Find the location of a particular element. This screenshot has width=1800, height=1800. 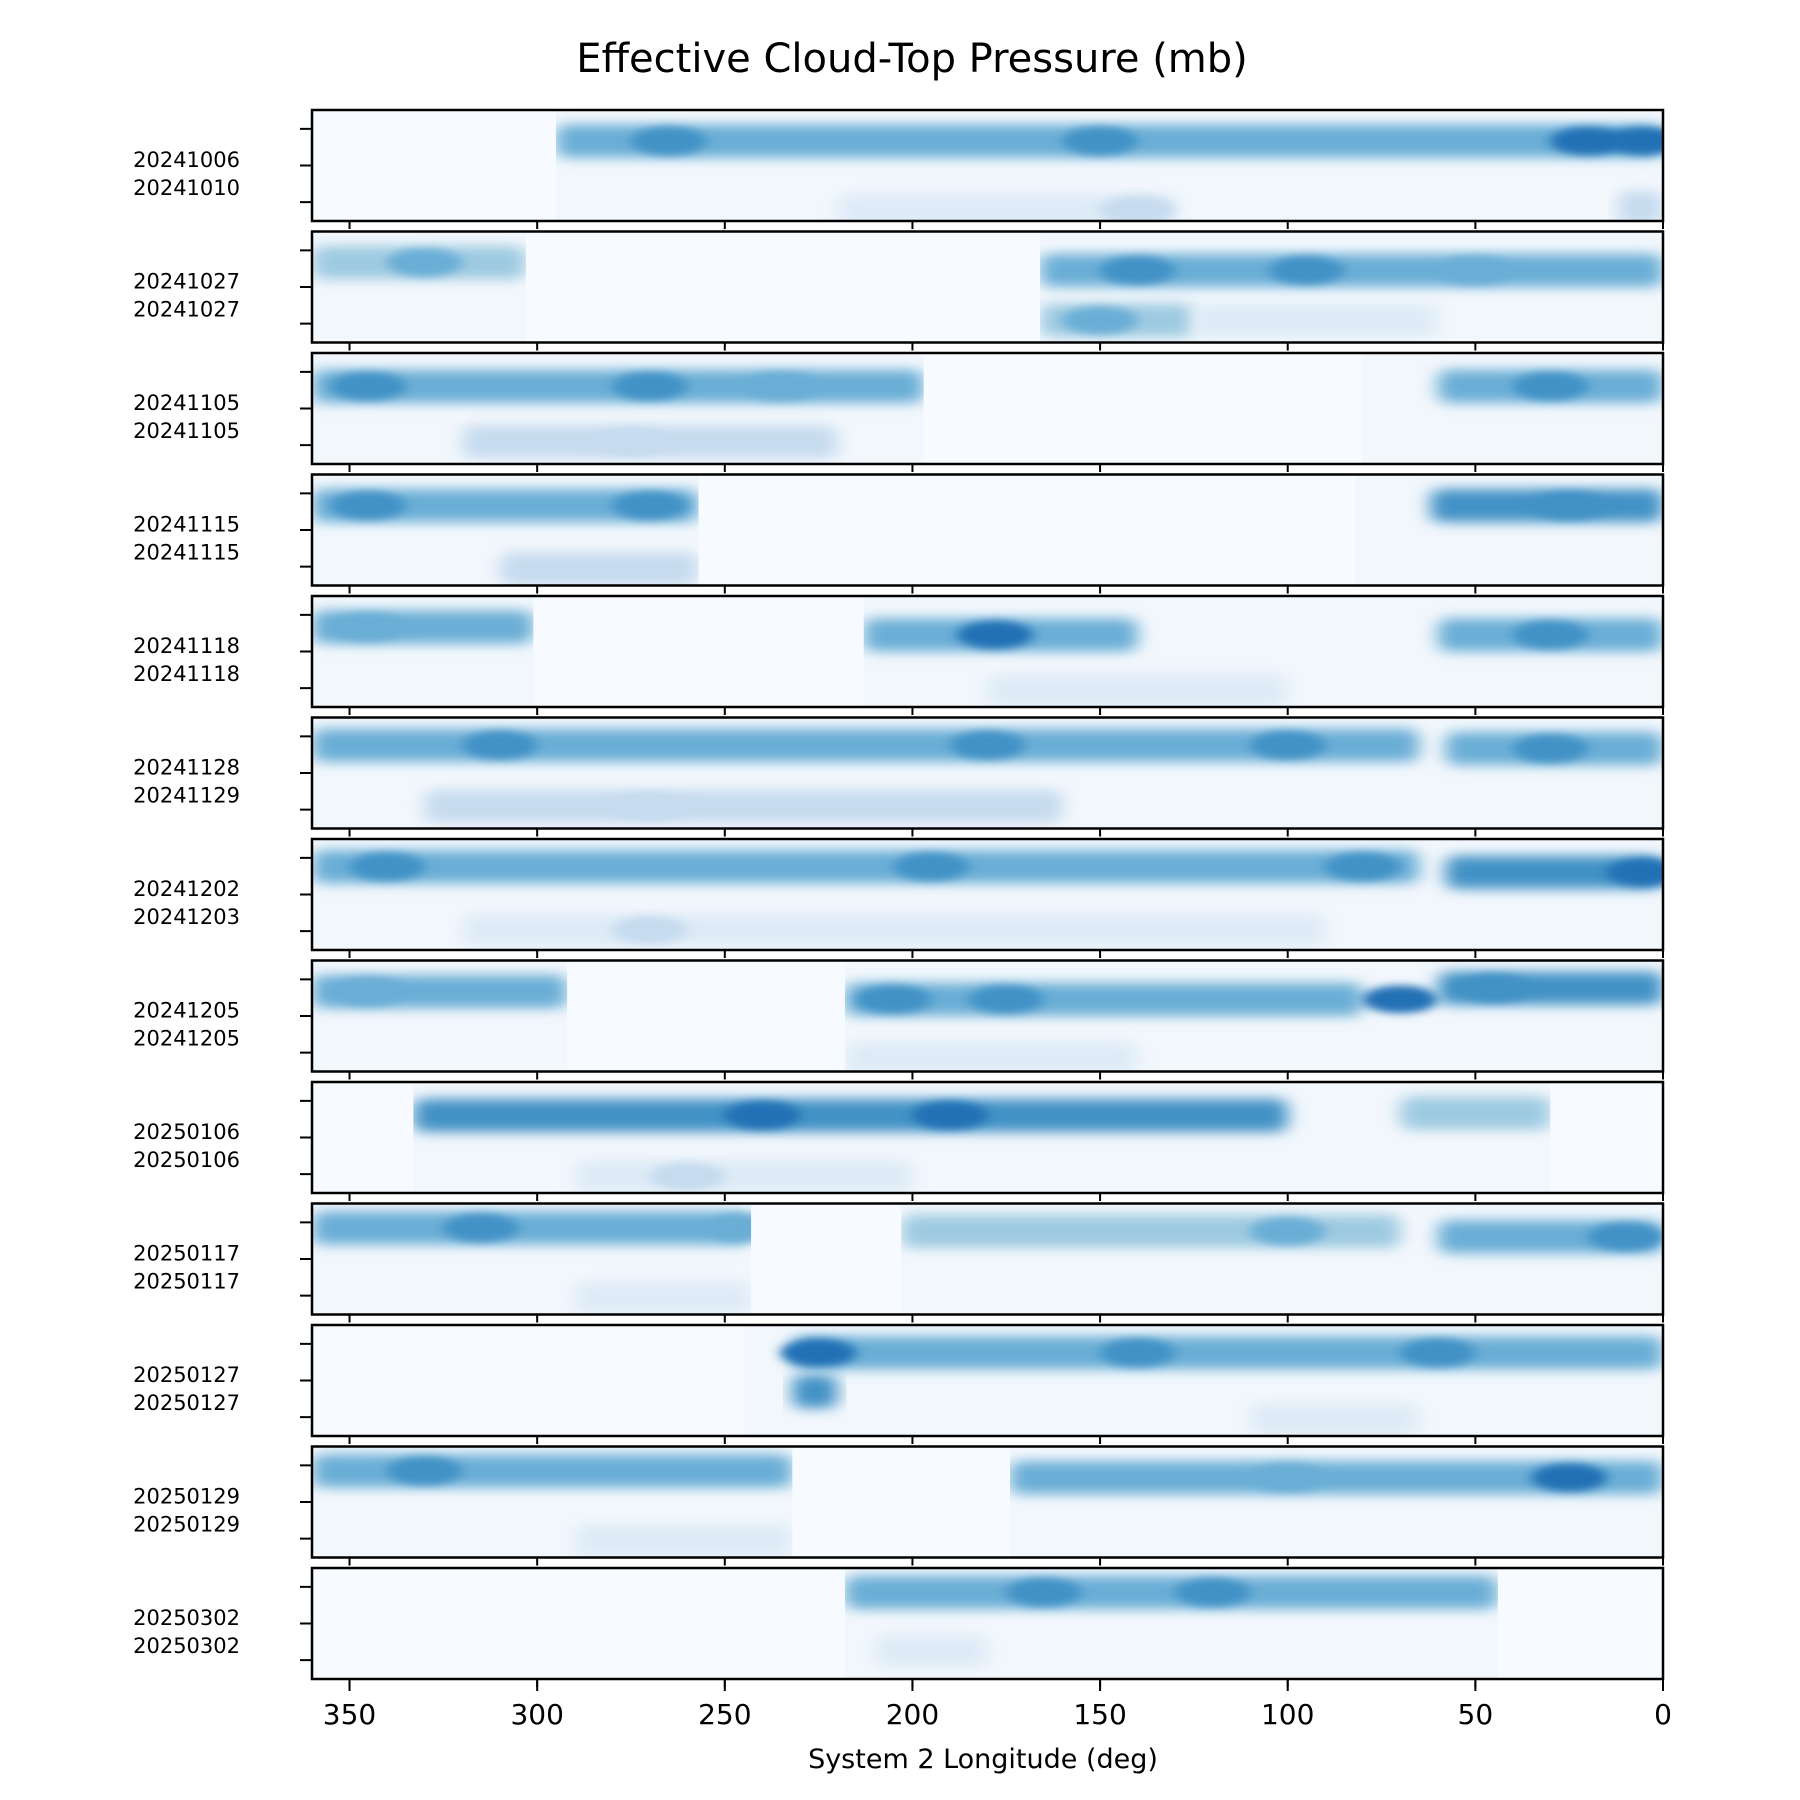

panel-date-label: 20241115 is located at coordinates (186, 553).